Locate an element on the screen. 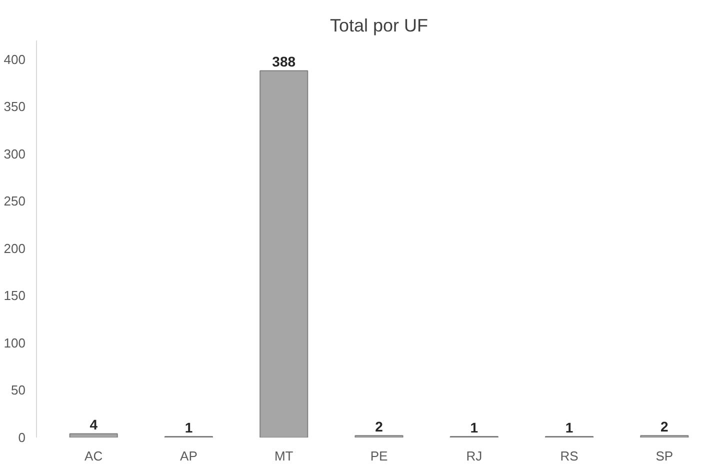 The image size is (726, 466). x-tick-label: AP is located at coordinates (189, 456).